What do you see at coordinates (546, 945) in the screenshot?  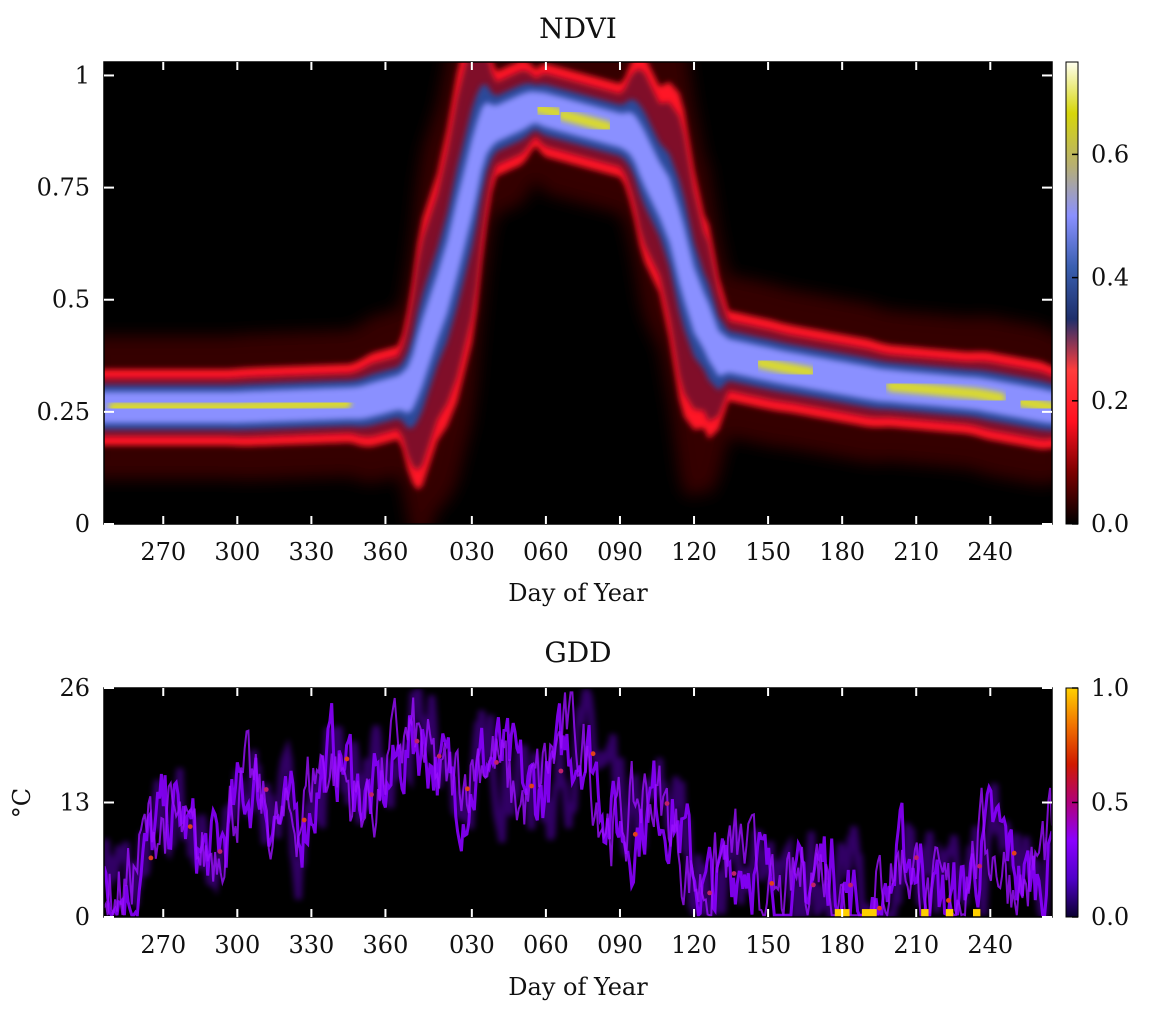 I see `gdd-x-tick-label: 060` at bounding box center [546, 945].